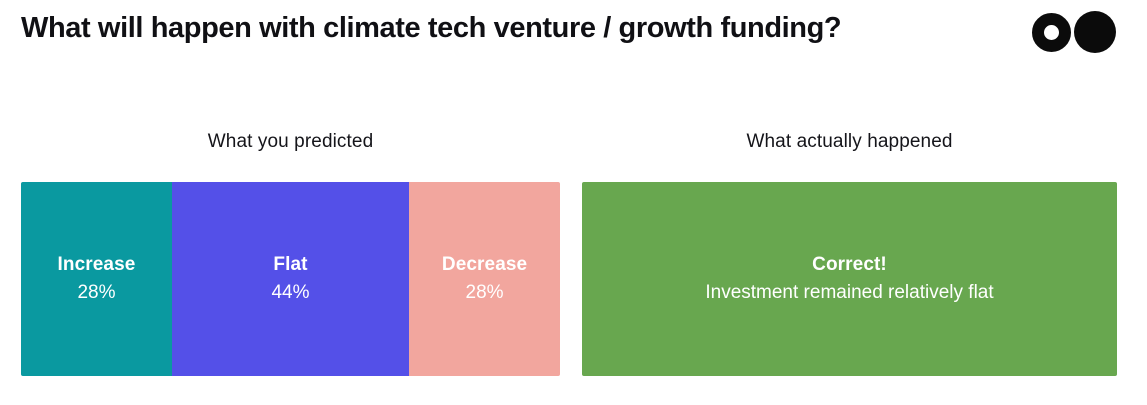 The image size is (1147, 405). I want to click on segment-label: Flat, so click(290, 264).